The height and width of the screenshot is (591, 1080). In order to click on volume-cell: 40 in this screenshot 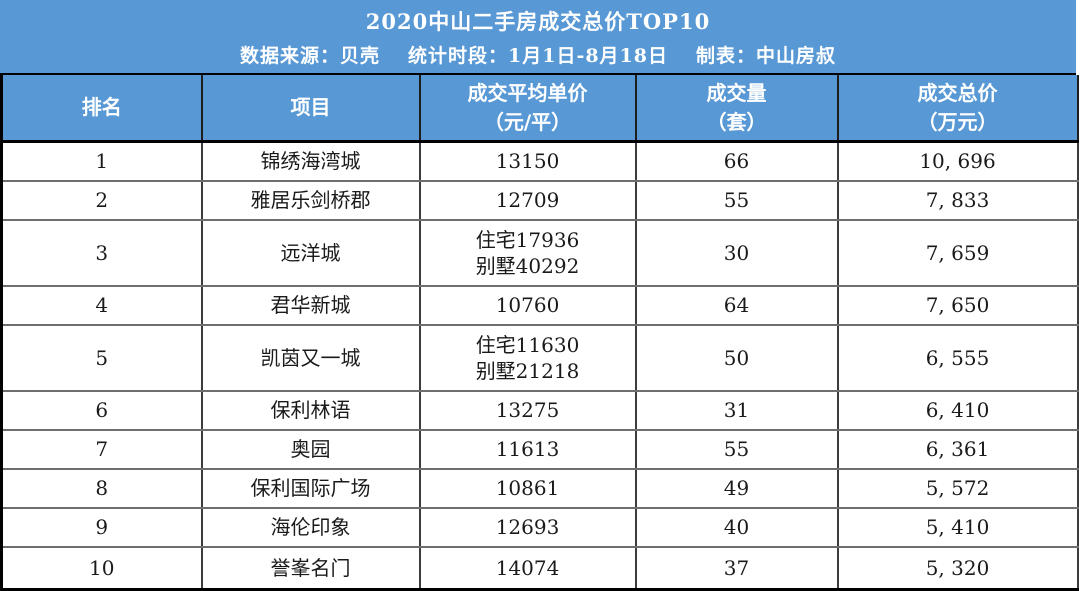, I will do `click(736, 527)`.